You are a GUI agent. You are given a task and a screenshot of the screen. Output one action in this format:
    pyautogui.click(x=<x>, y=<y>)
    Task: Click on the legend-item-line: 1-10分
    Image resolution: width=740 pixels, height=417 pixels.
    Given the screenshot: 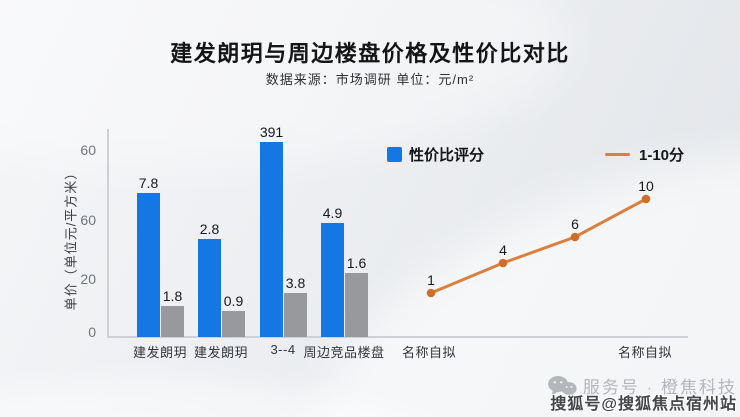 What is the action you would take?
    pyautogui.click(x=644, y=154)
    